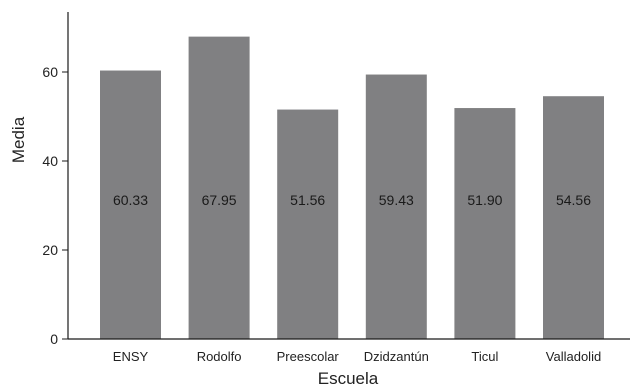 The height and width of the screenshot is (389, 641). I want to click on y-tick-label: 40, so click(50, 161).